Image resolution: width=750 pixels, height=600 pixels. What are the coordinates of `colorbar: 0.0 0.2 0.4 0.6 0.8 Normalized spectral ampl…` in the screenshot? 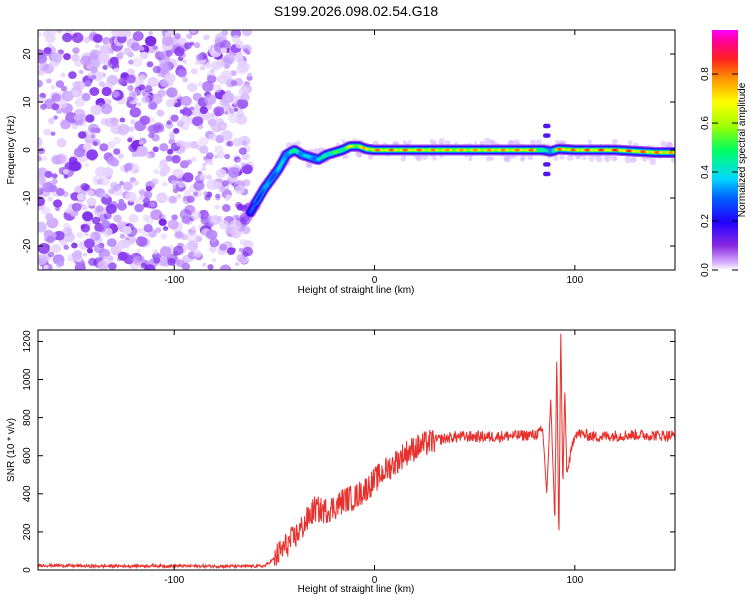 It's located at (724, 153).